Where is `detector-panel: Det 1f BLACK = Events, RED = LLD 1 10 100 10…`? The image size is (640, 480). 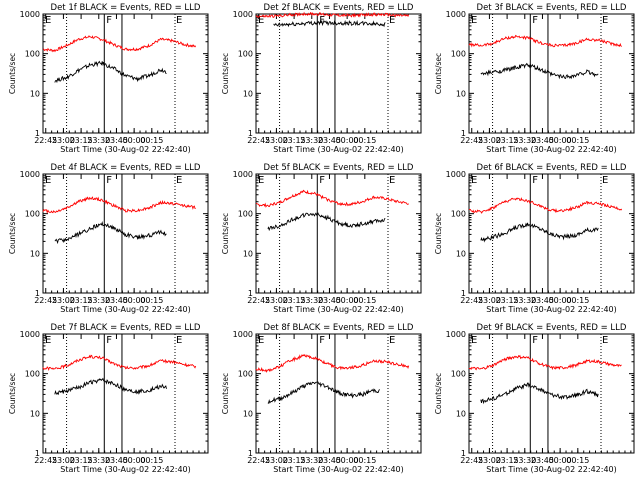 detector-panel: Det 1f BLACK = Events, RED = LLD 1 10 100 10… is located at coordinates (108, 78).